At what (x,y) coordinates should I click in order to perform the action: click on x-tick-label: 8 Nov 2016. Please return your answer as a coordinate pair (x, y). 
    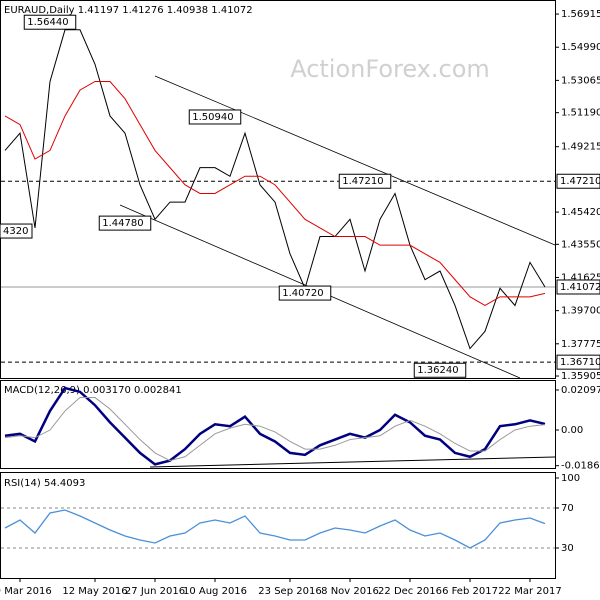
    Looking at the image, I should click on (350, 591).